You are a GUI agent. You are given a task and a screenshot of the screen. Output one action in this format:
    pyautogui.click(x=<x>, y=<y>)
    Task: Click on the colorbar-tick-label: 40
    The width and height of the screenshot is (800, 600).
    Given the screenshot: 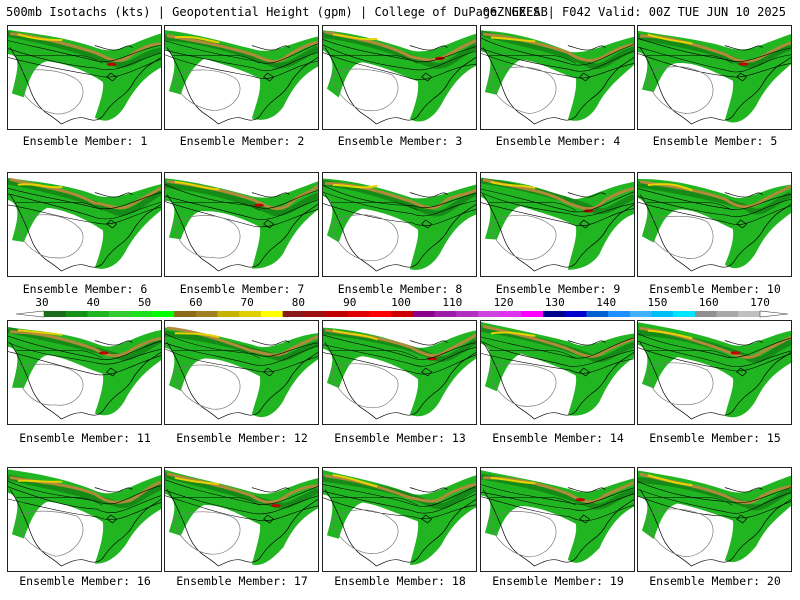 What is the action you would take?
    pyautogui.click(x=93, y=302)
    